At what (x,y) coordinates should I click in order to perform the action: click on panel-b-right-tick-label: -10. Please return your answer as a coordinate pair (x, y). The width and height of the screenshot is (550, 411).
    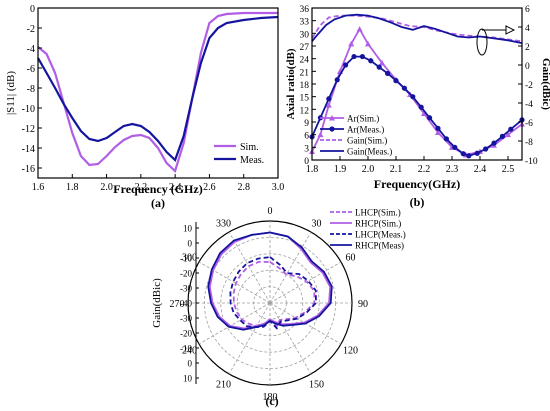
    Looking at the image, I should click on (531, 162).